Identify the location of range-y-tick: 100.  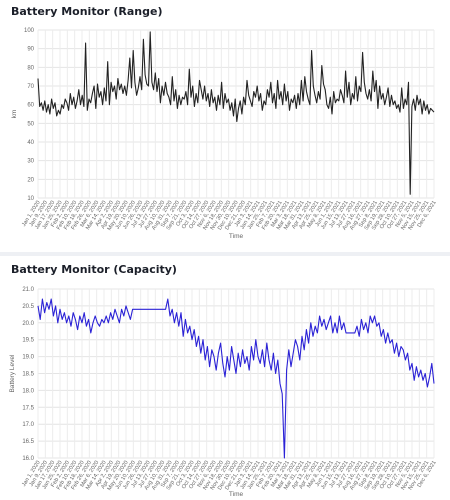
(29, 31).